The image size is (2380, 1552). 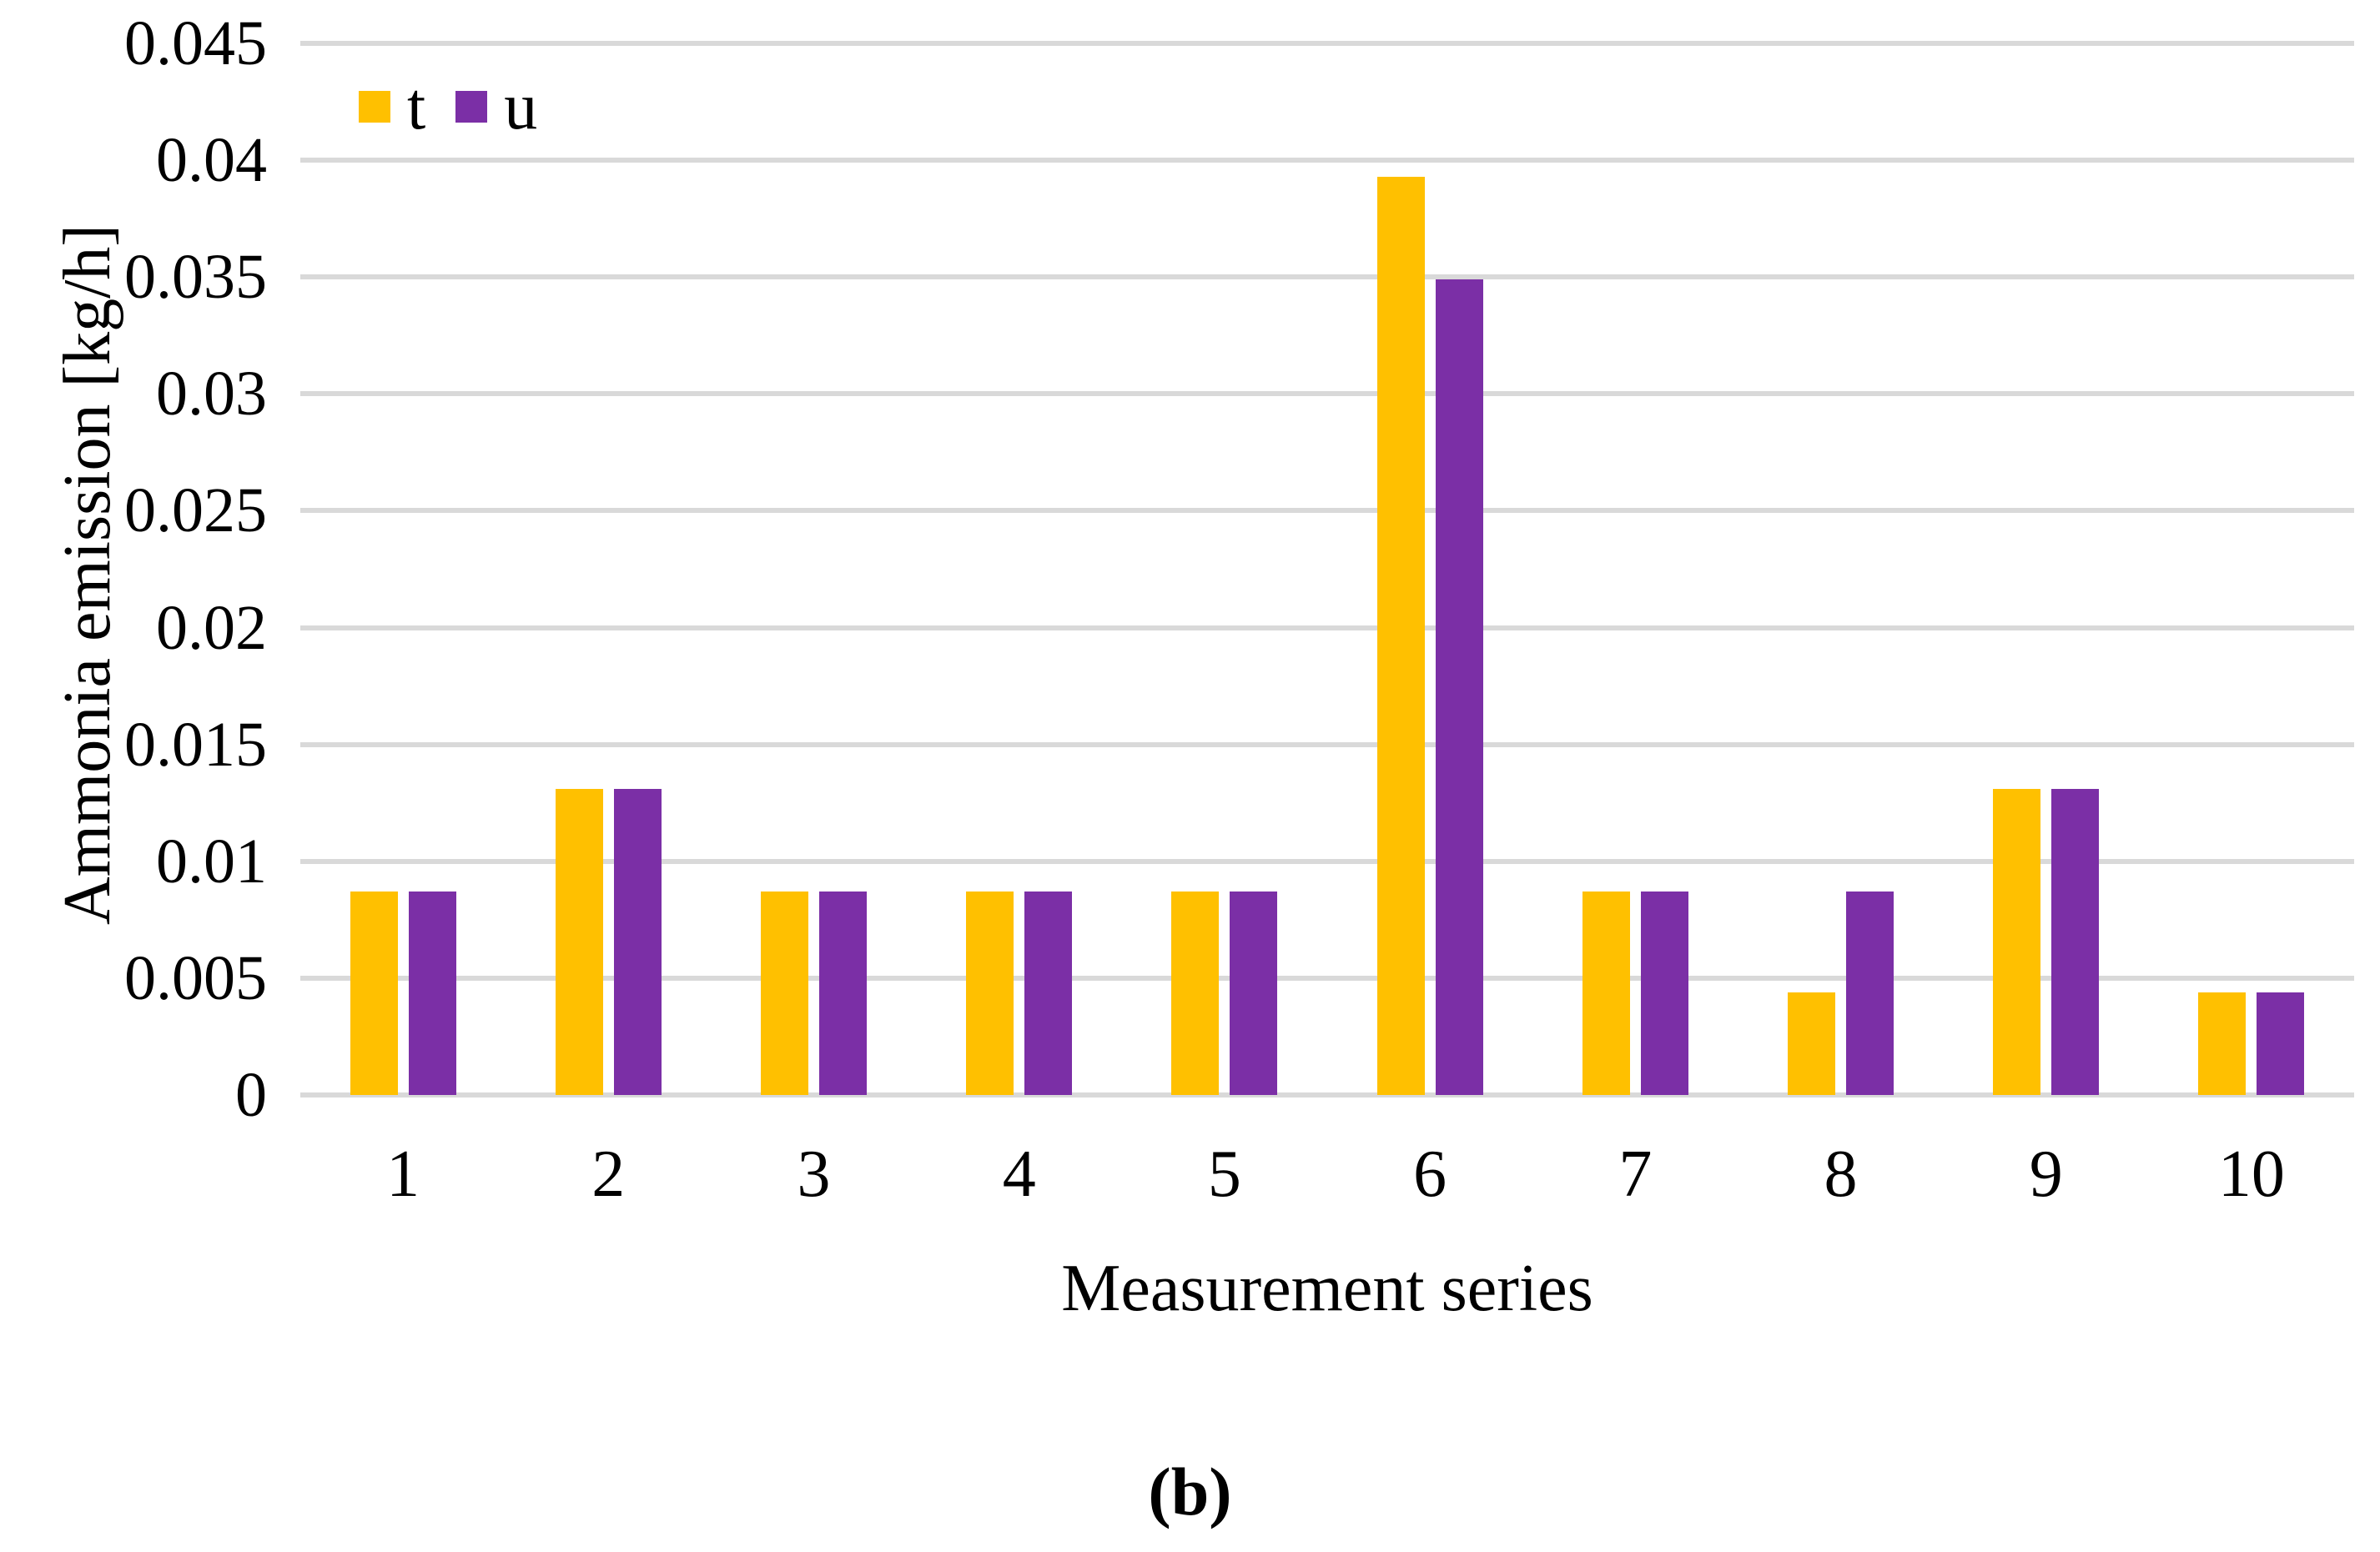 What do you see at coordinates (211, 627) in the screenshot?
I see `y-tick-label-0.02: 0.02` at bounding box center [211, 627].